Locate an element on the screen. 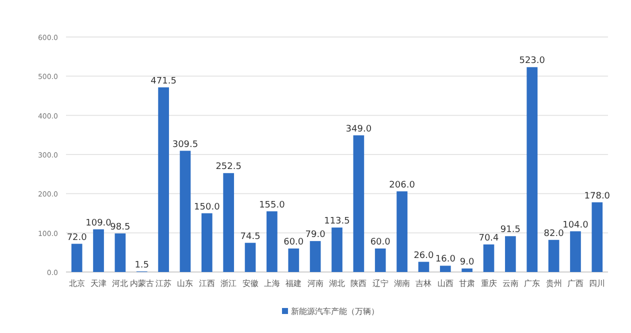  data-label: 155.0 is located at coordinates (272, 205).